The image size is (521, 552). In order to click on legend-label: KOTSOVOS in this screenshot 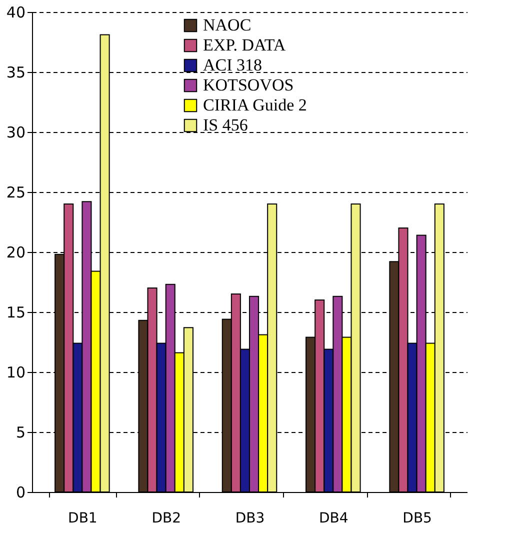, I will do `click(248, 85)`.